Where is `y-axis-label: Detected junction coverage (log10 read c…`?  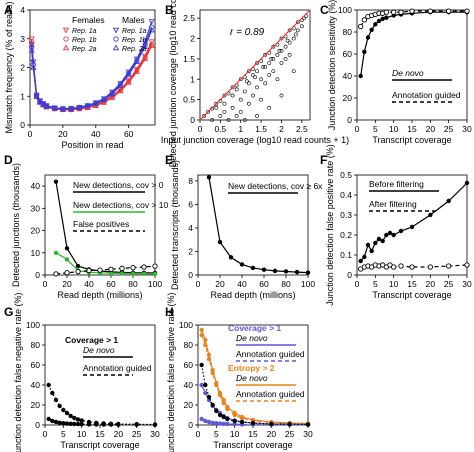
y-axis-label: Detected junction coverage (log10 read c… is located at coordinates (173, 83).